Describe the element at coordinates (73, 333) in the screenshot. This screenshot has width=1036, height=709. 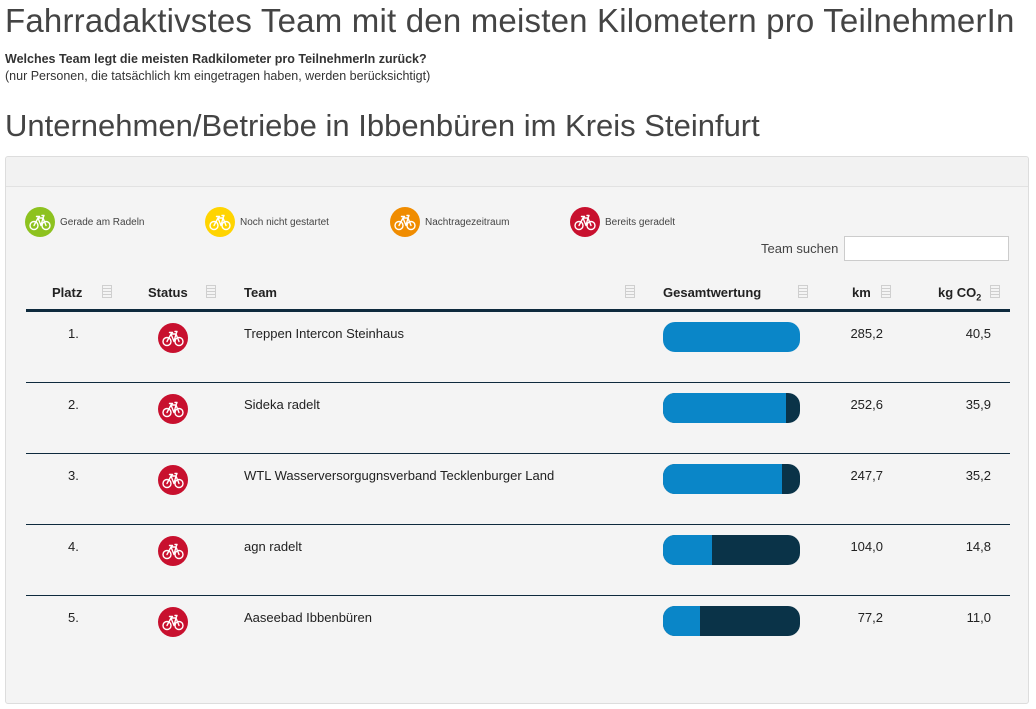
I see `rank-cell: 1.` at that location.